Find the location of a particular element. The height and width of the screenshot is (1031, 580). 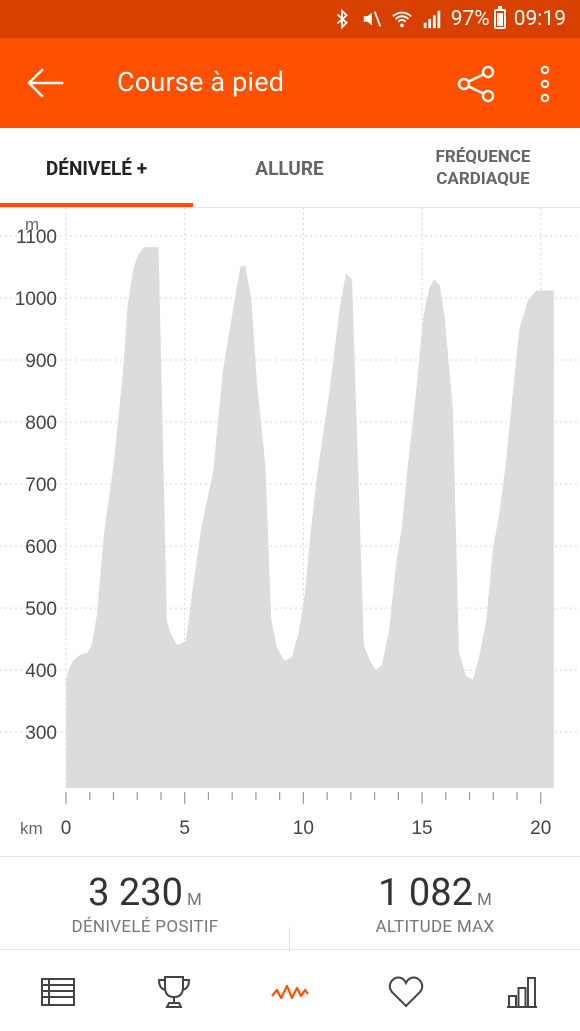

tab-label-line2: CARDIAQUE is located at coordinates (483, 179).